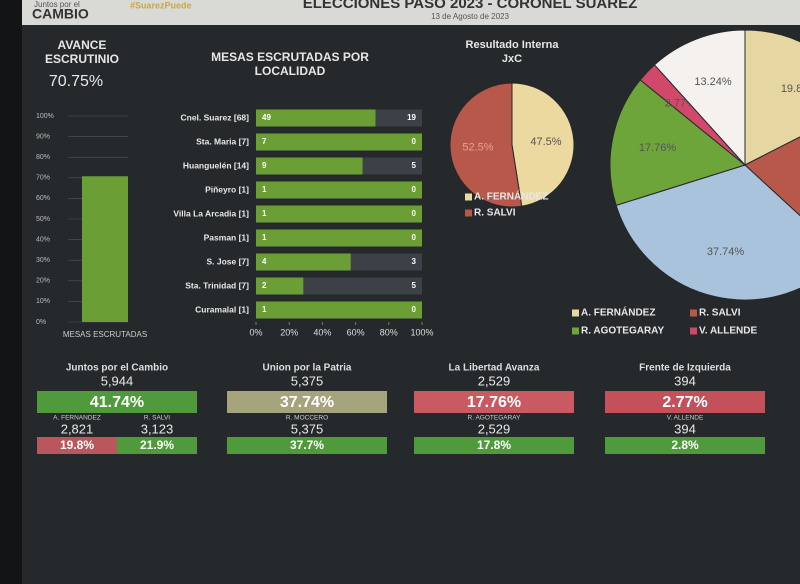 The image size is (800, 584). I want to click on y-tick-label: Cnel. Suarez [68], so click(215, 117).